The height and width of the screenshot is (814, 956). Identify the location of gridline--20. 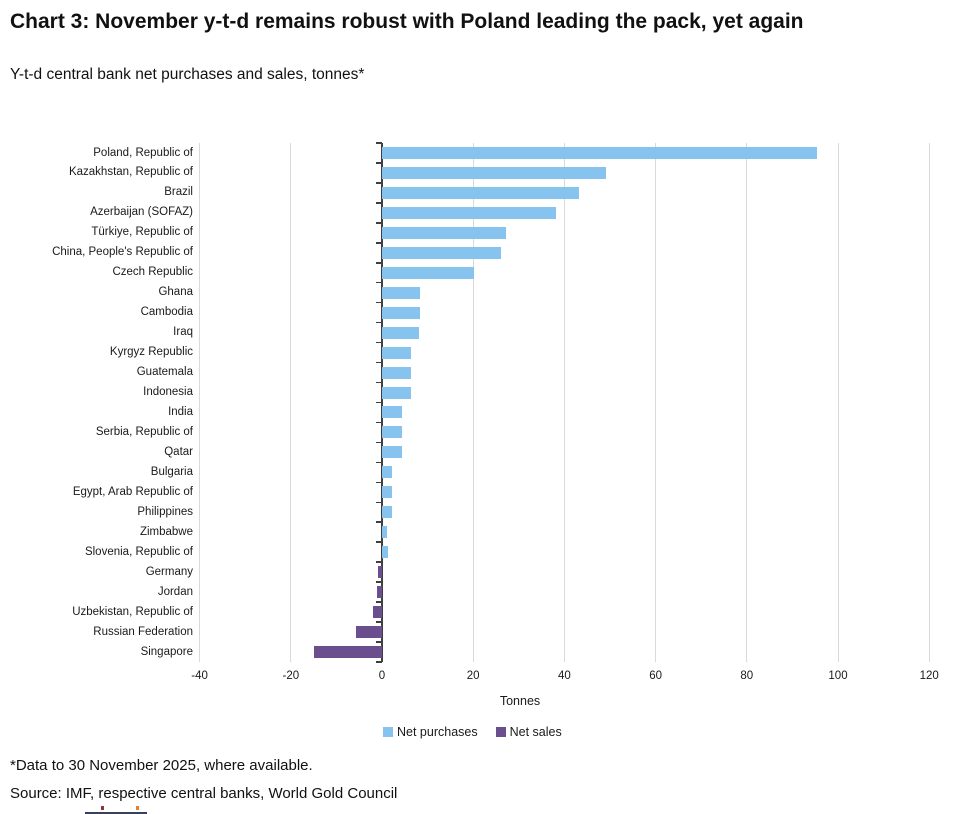
(291, 402).